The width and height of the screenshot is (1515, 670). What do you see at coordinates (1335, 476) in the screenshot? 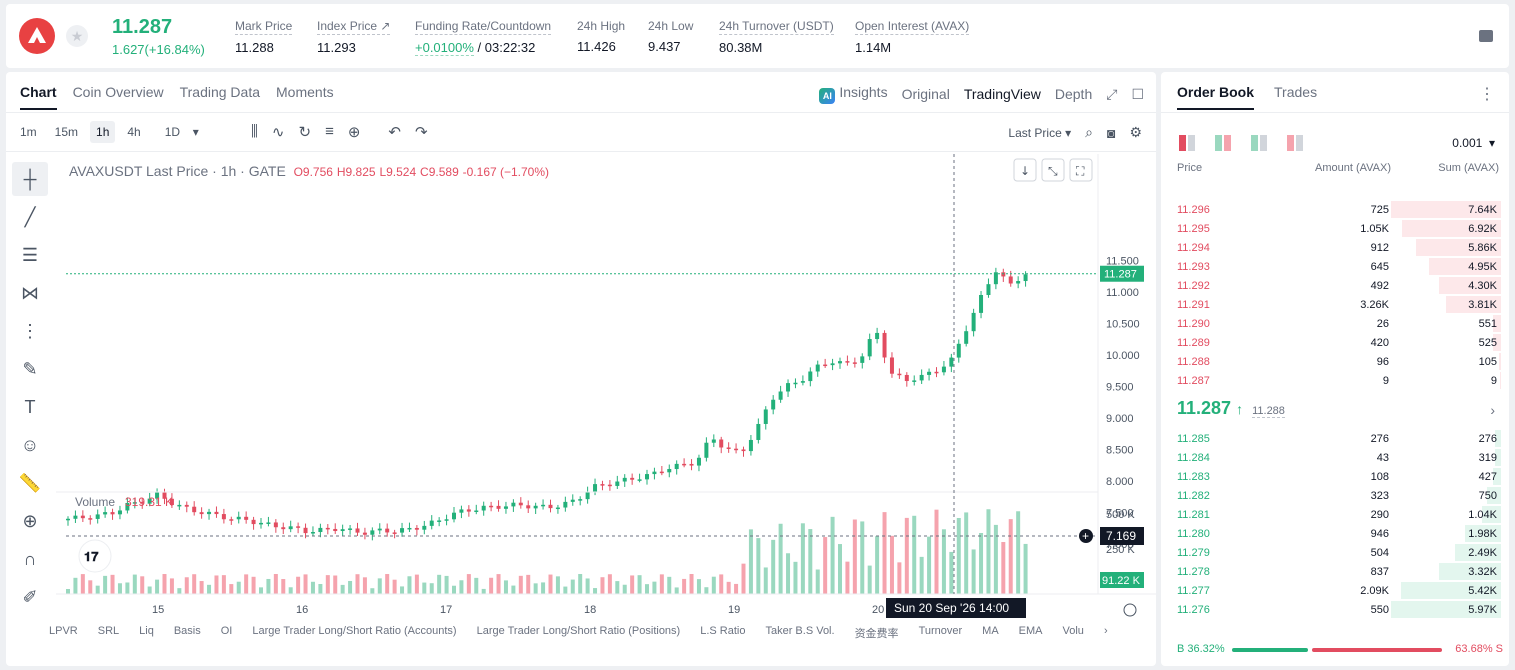
I see `bid-row: 11.283 108 427` at bounding box center [1335, 476].